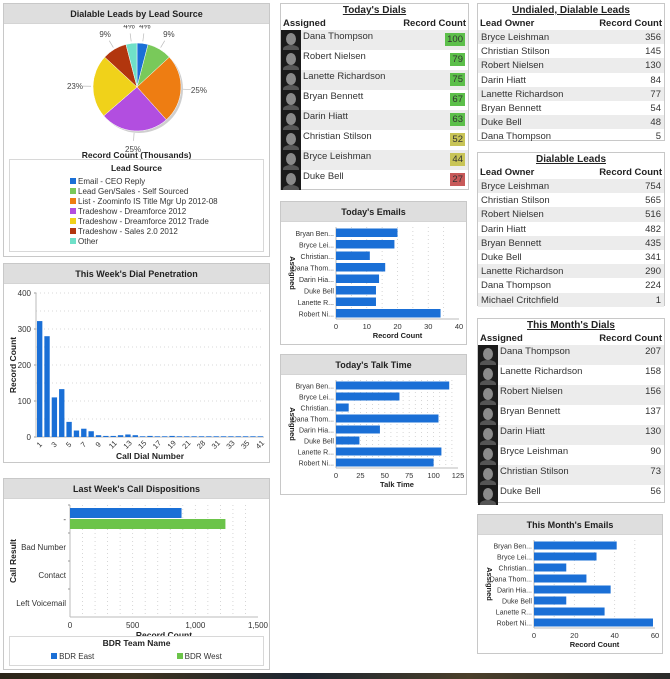 This screenshot has width=670, height=679. Describe the element at coordinates (571, 37) in the screenshot. I see `table-row: Bryce Leishman 356` at that location.